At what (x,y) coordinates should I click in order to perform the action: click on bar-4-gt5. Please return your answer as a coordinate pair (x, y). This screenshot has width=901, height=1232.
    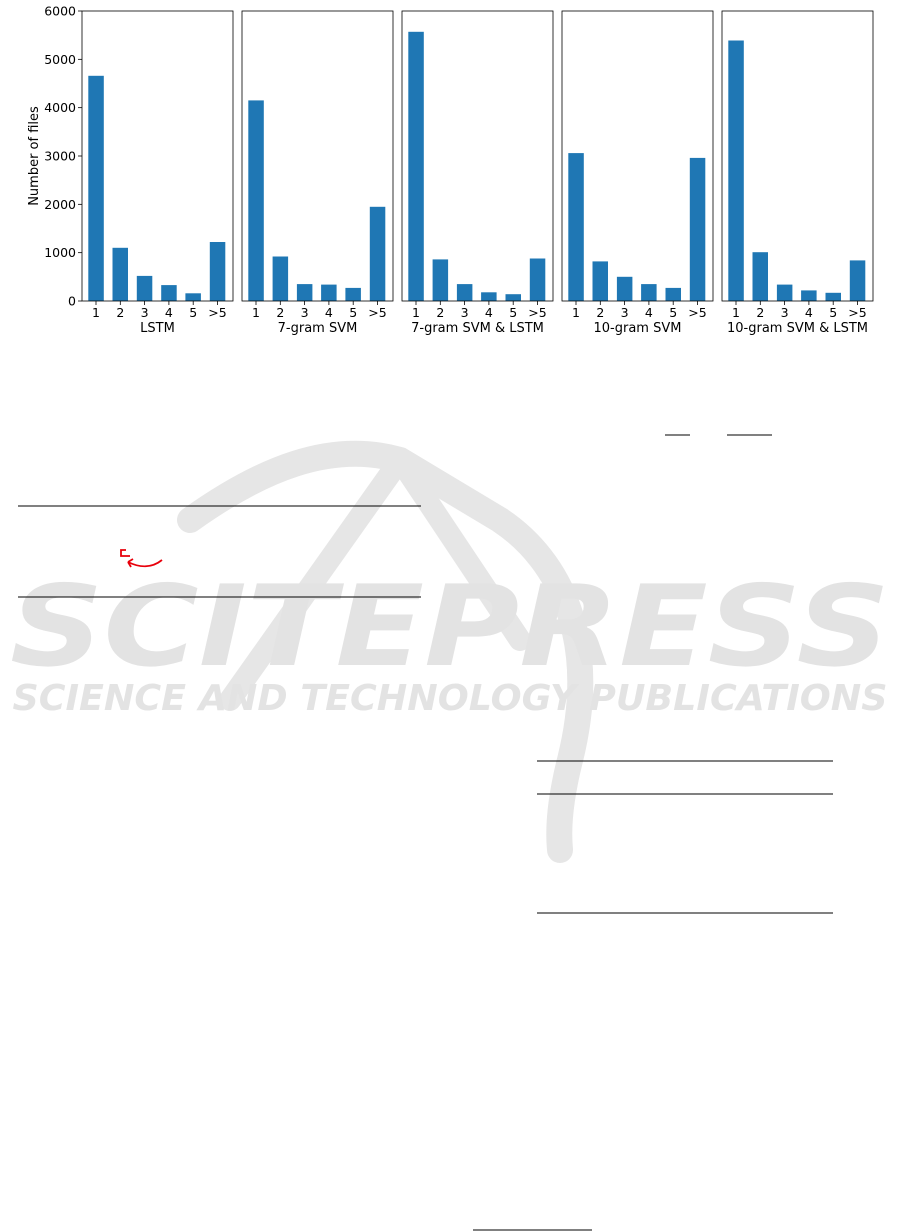
    Looking at the image, I should click on (697, 229).